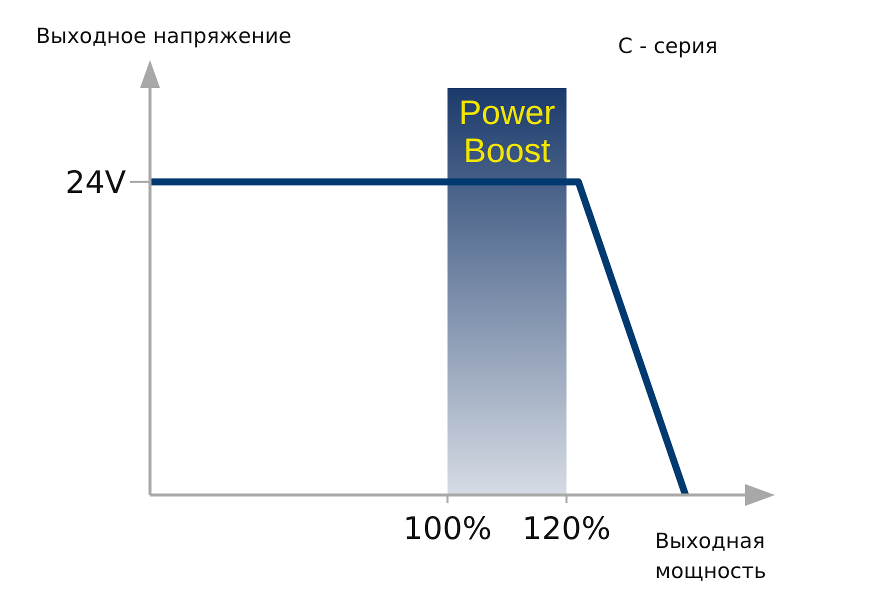  What do you see at coordinates (507, 132) in the screenshot?
I see `band-label: Power Boost` at bounding box center [507, 132].